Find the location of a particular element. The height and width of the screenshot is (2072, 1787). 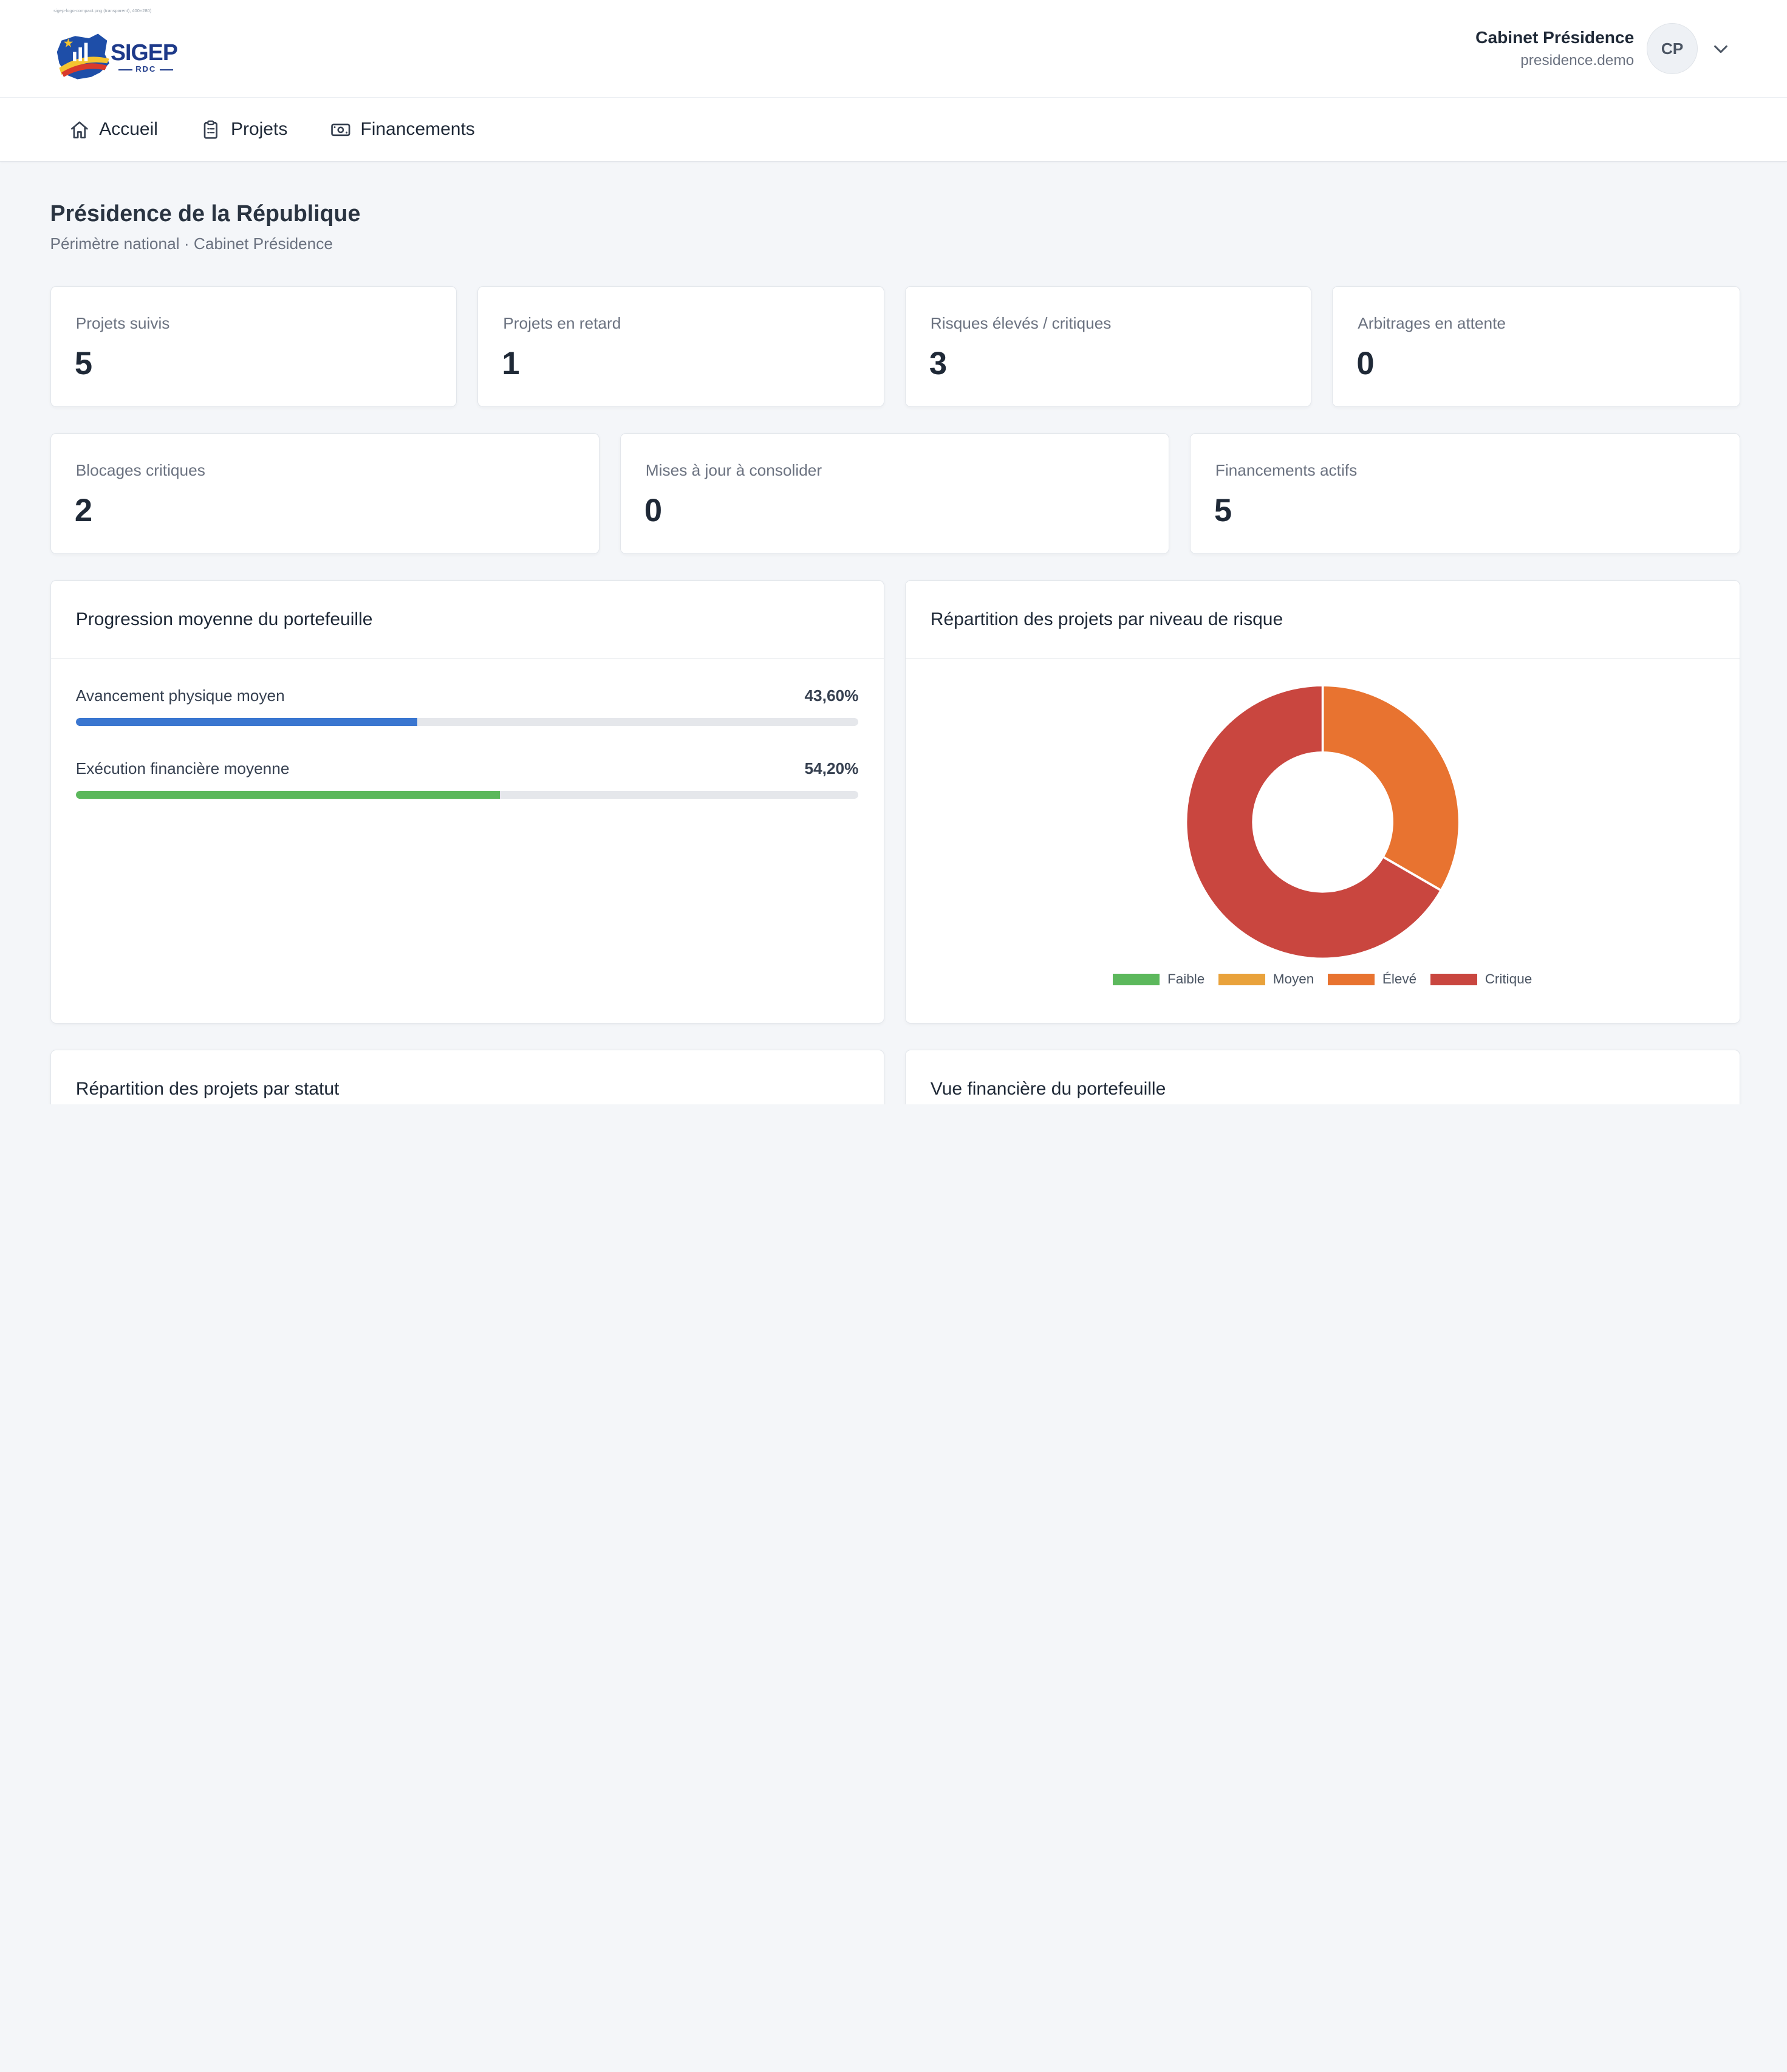

stat-card-blocages: Blocages critiques 2 is located at coordinates (325, 493).